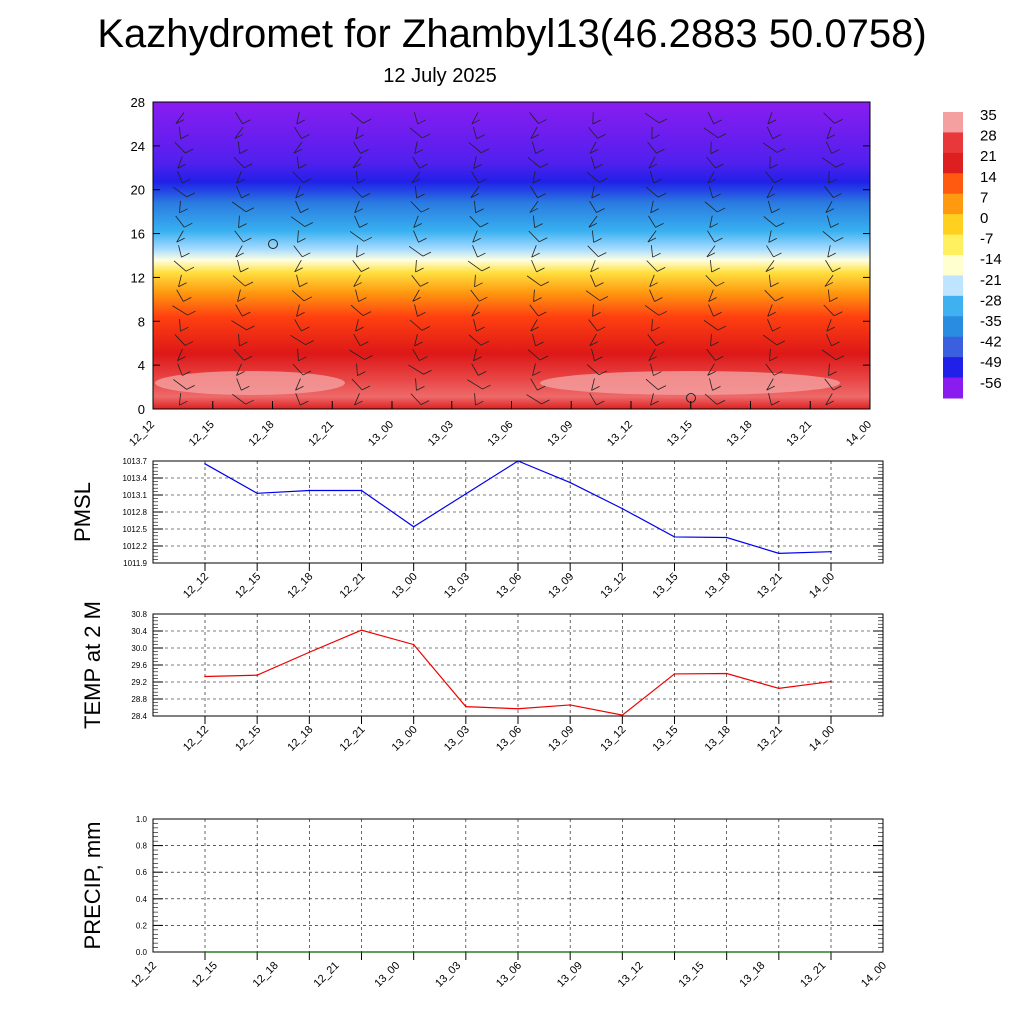 The image size is (1024, 1024). What do you see at coordinates (988, 177) in the screenshot?
I see `color-bar-label: 14` at bounding box center [988, 177].